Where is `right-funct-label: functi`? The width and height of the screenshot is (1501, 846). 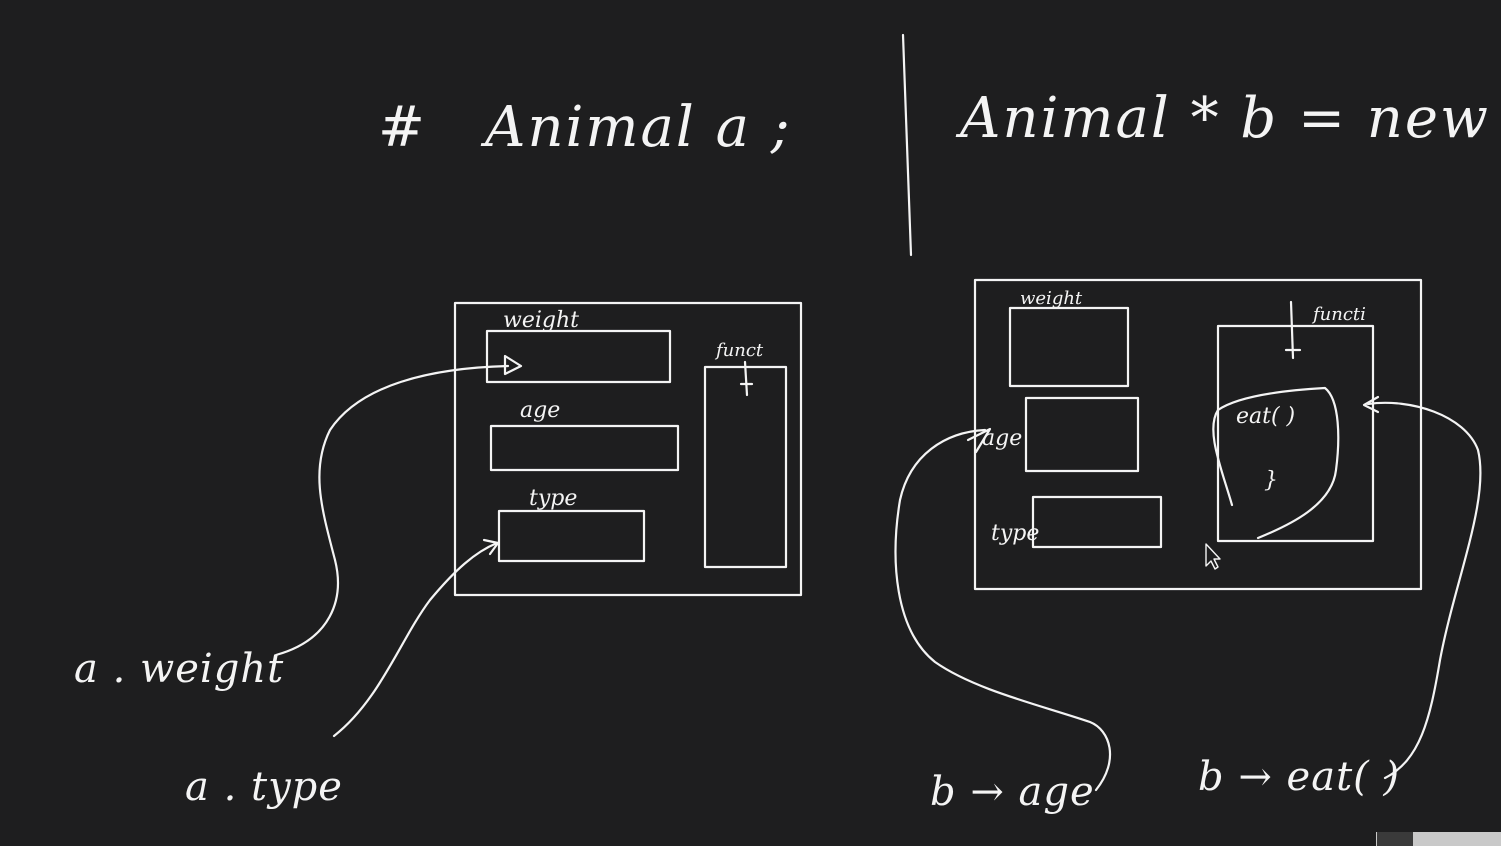 right-funct-label: functi is located at coordinates (1338, 314).